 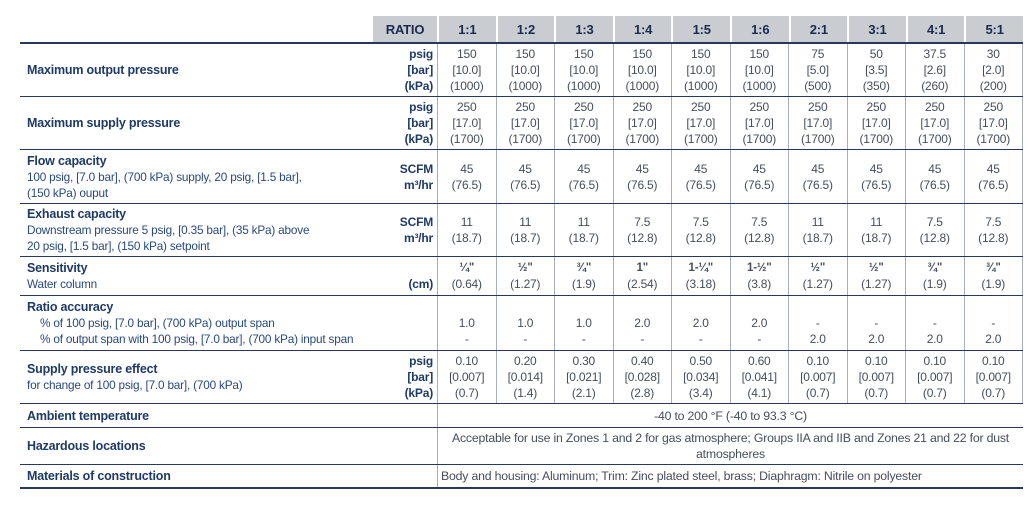 I want to click on row-label-cell: Maximum supply pressure, so click(x=196, y=123).